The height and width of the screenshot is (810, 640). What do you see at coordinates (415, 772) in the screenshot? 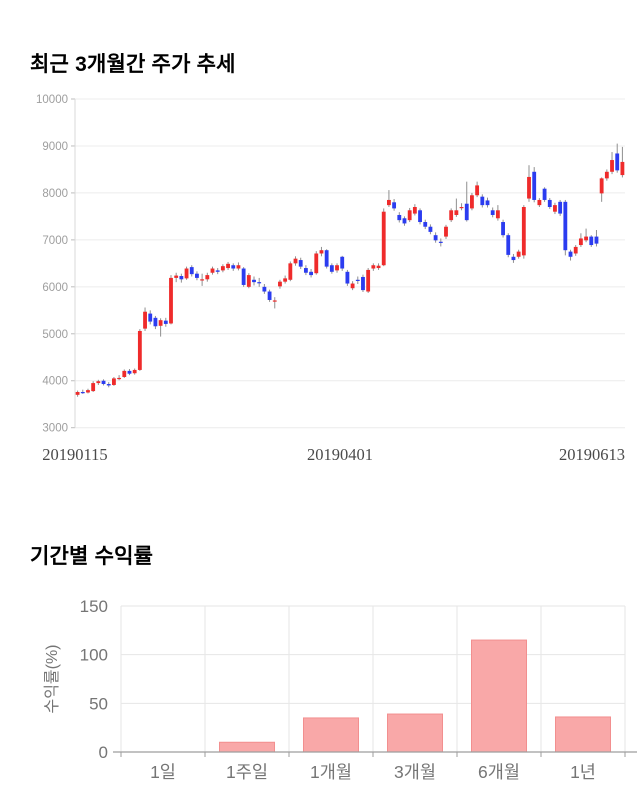
I see `x-category-label: 3개월` at bounding box center [415, 772].